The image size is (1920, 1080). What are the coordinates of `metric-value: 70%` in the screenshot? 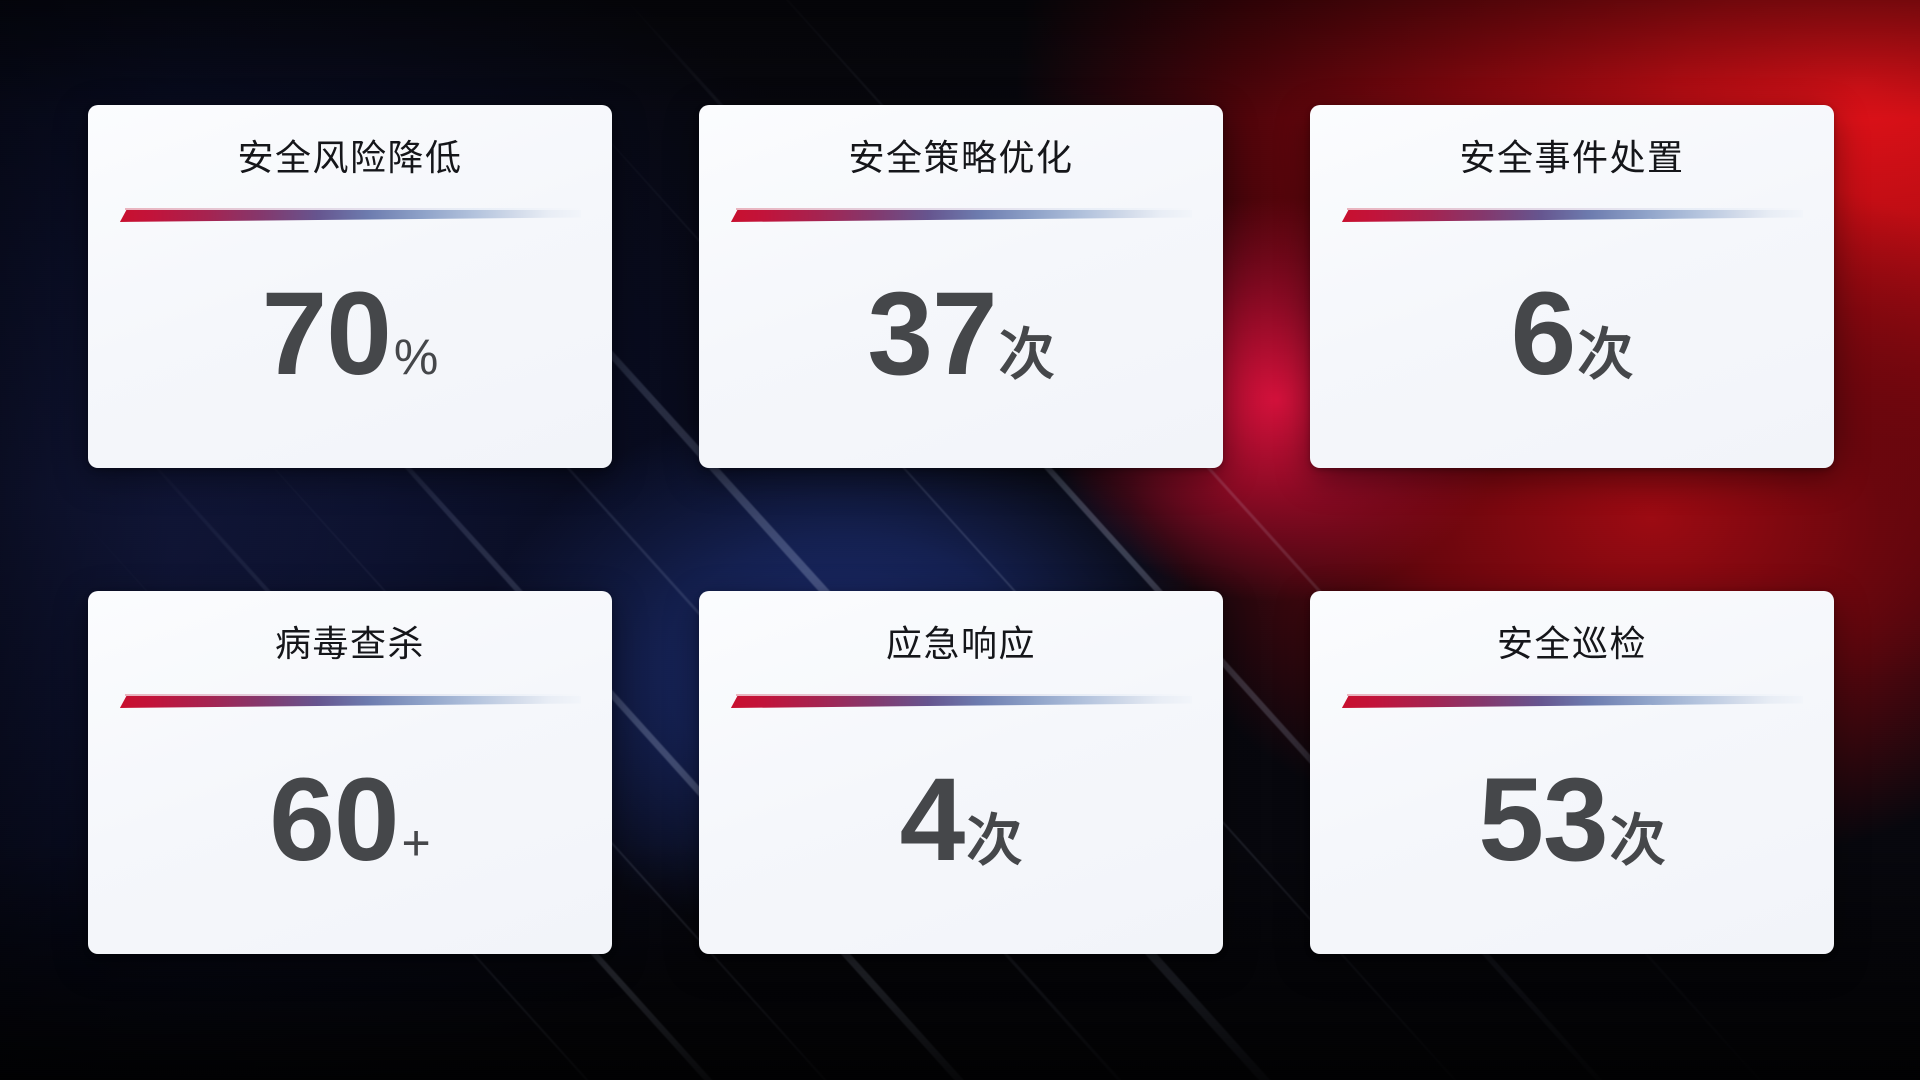 It's located at (350, 334).